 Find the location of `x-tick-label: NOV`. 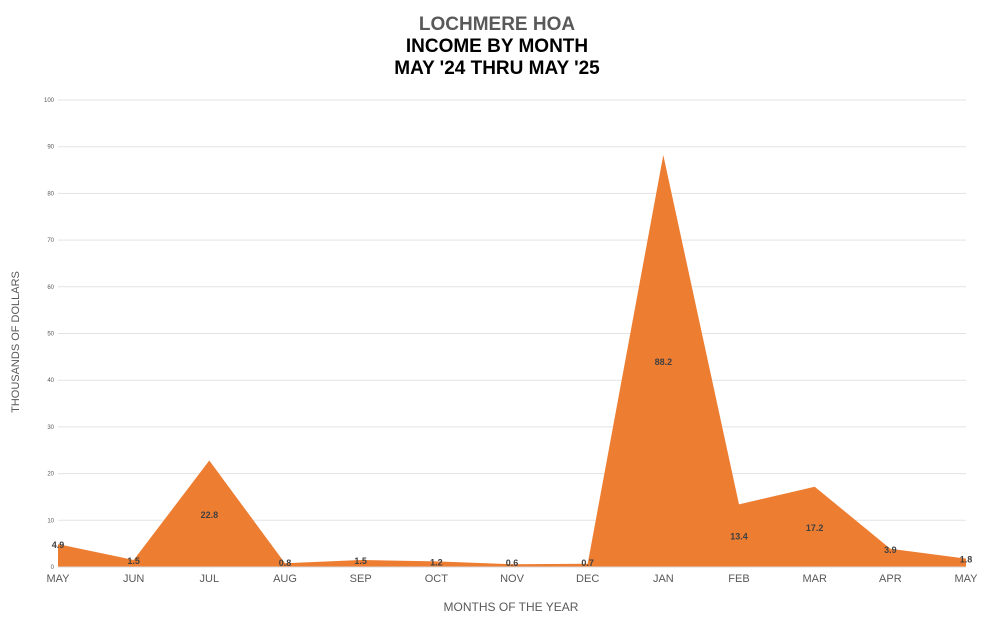

x-tick-label: NOV is located at coordinates (512, 579).